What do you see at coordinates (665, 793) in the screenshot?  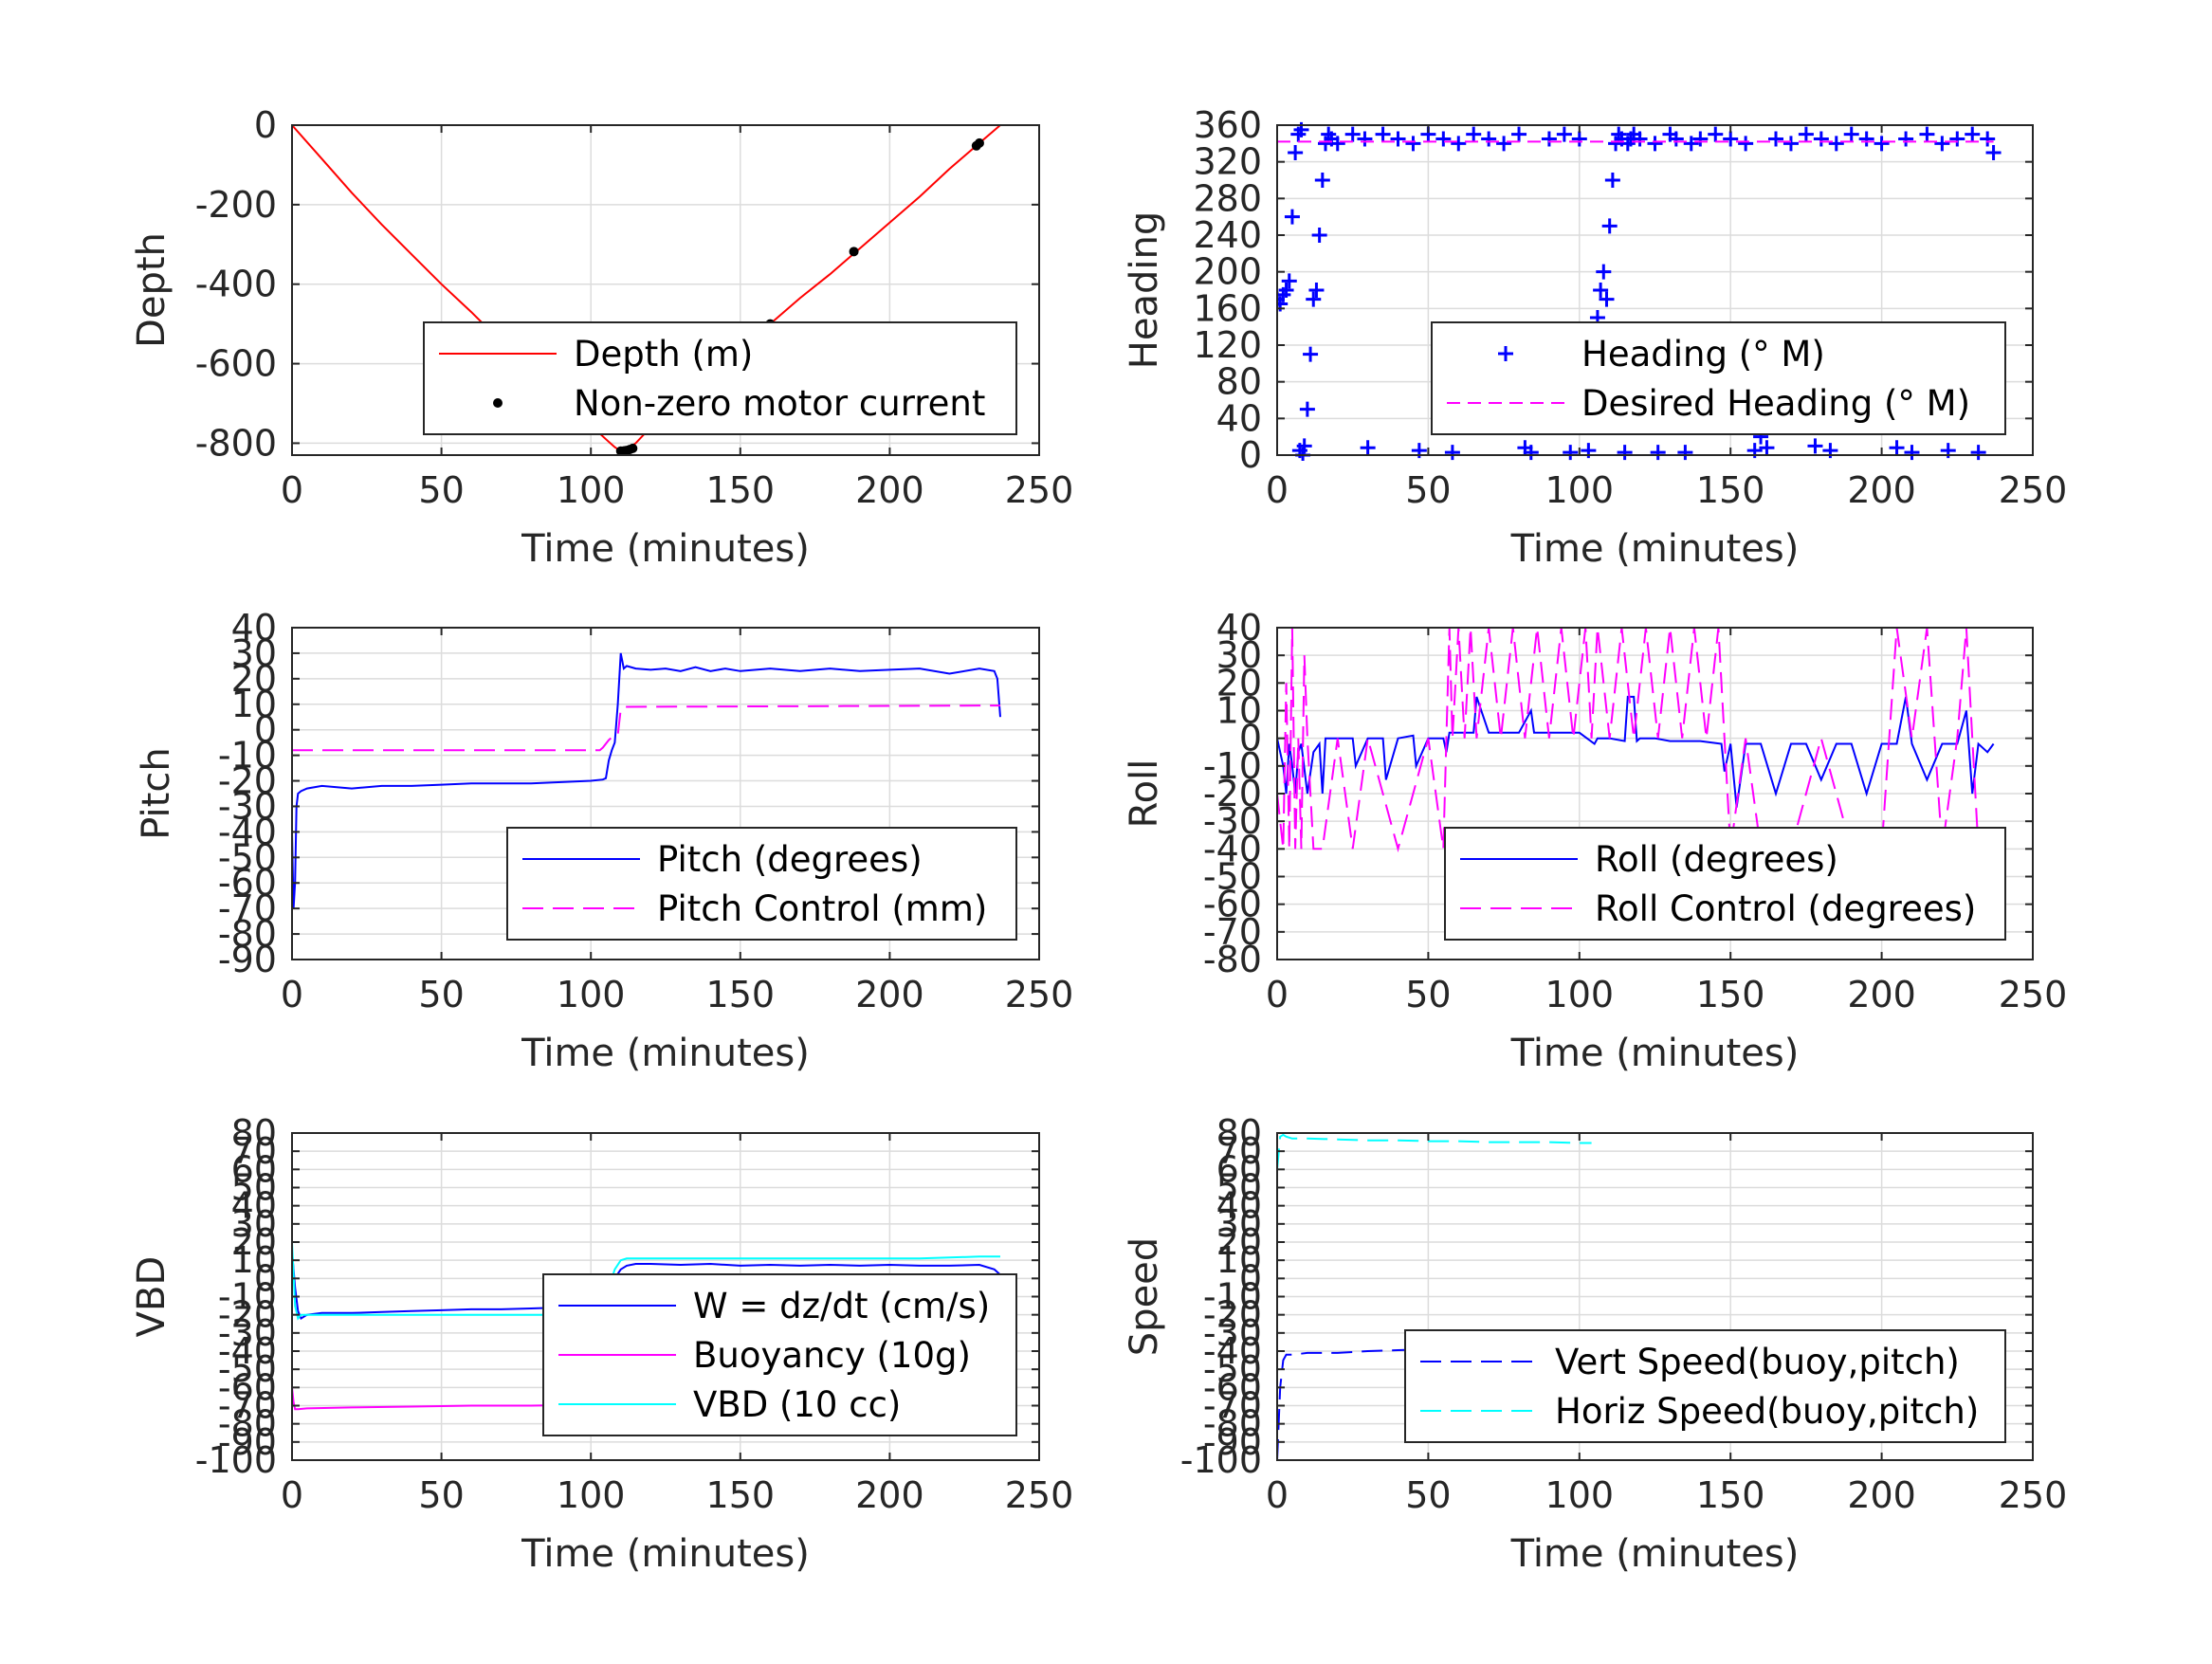 I see `axes-frame` at bounding box center [665, 793].